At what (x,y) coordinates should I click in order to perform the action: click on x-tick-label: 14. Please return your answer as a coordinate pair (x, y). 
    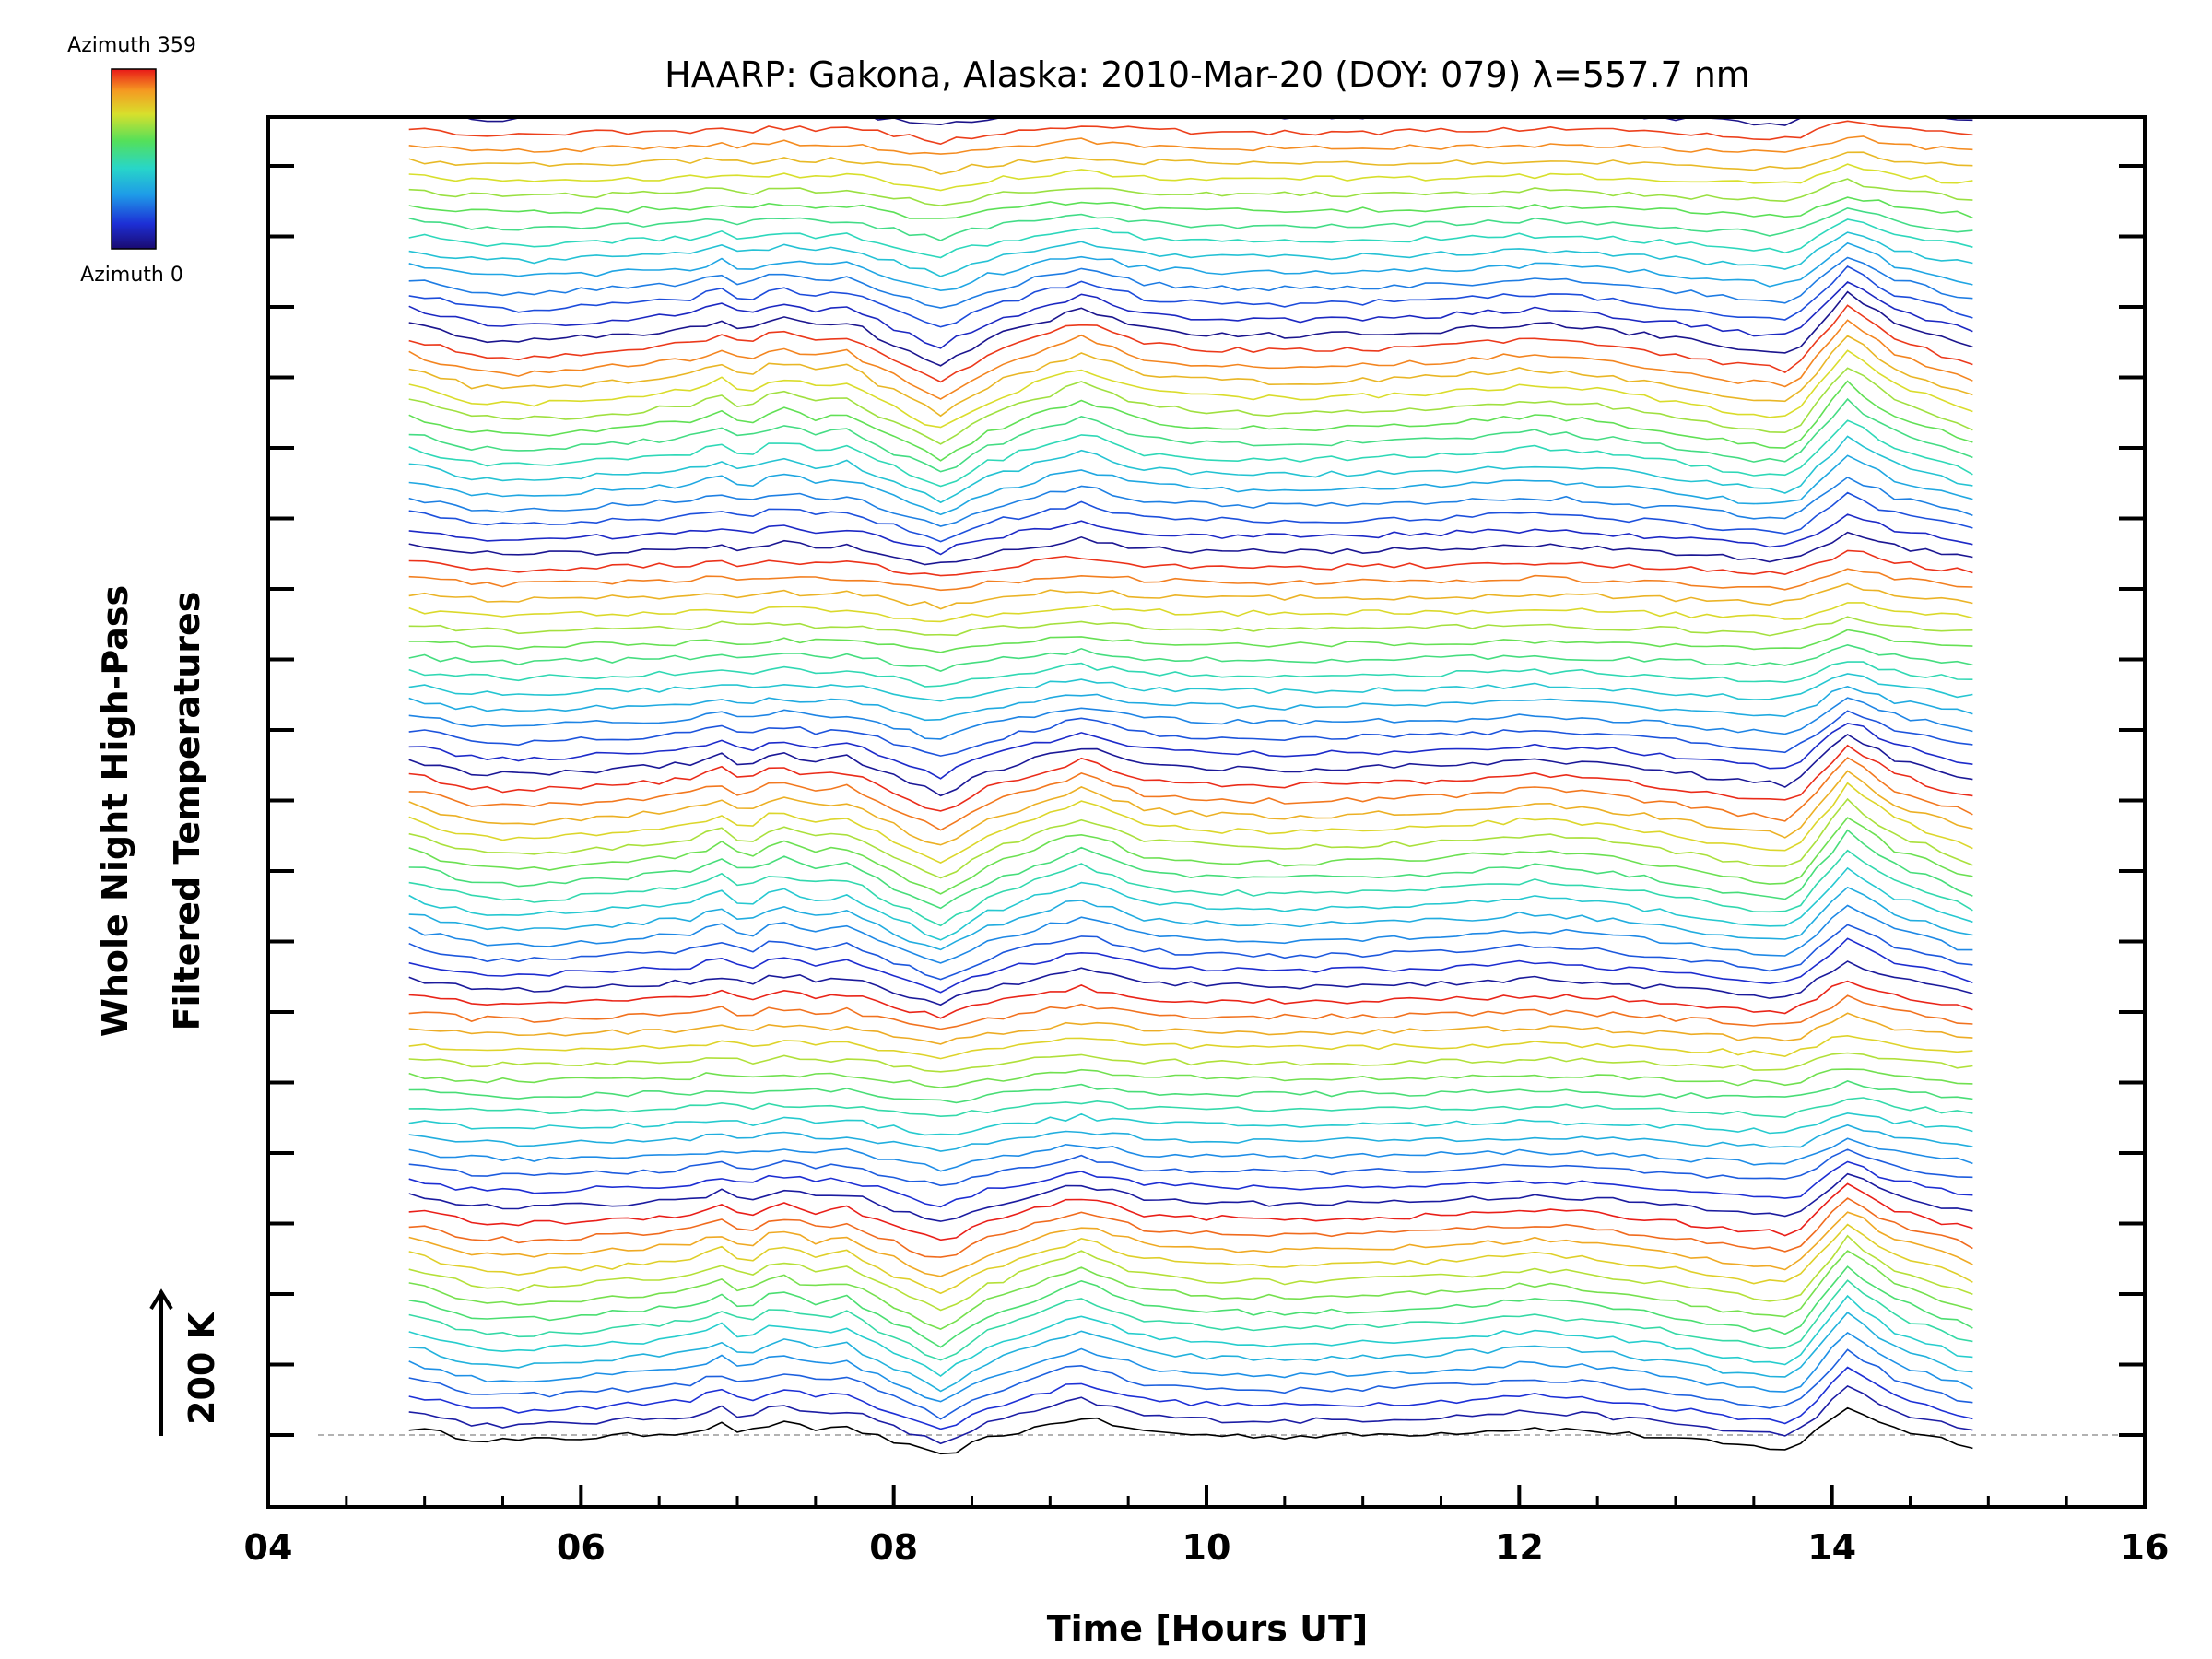
    Looking at the image, I should click on (1831, 1547).